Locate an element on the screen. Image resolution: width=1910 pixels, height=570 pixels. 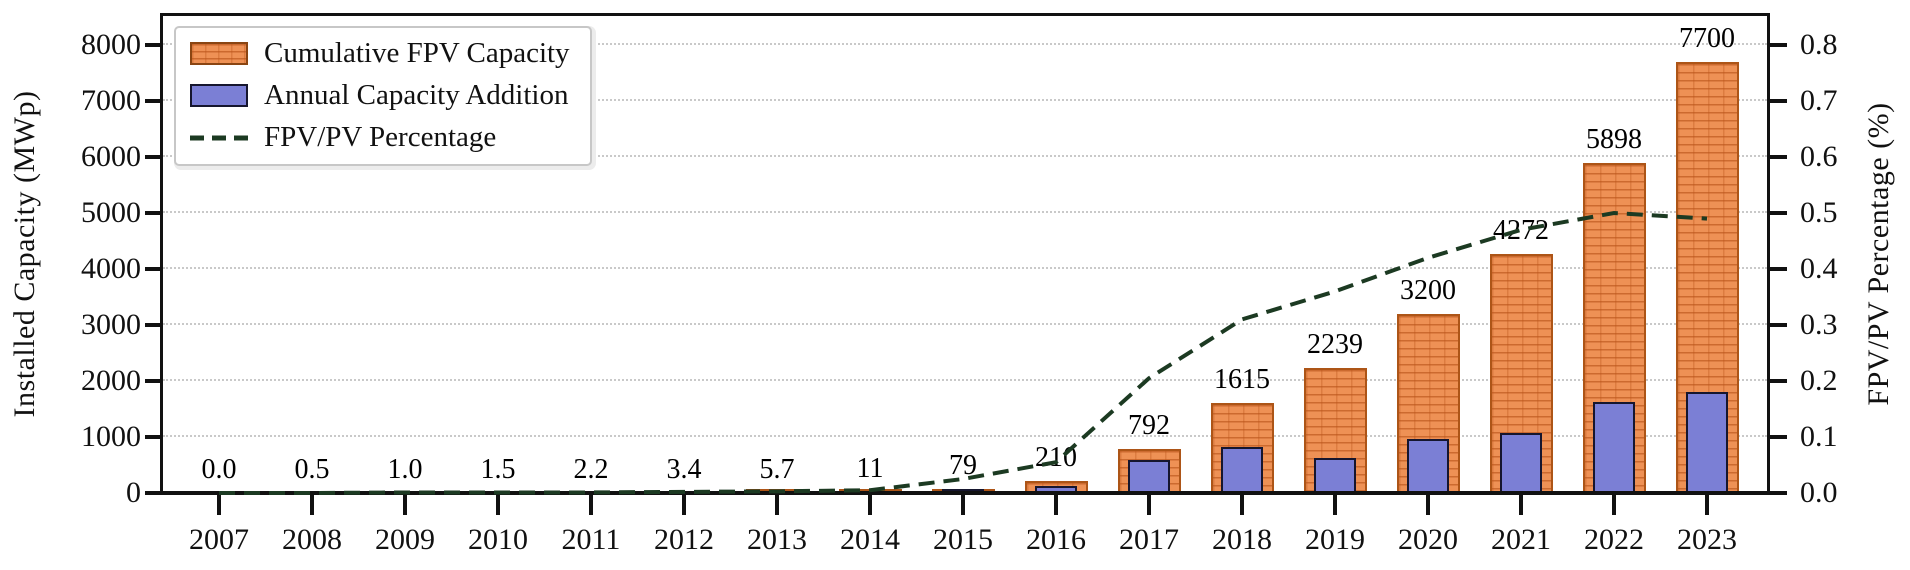
bar-annual-2018 is located at coordinates (1242, 469).